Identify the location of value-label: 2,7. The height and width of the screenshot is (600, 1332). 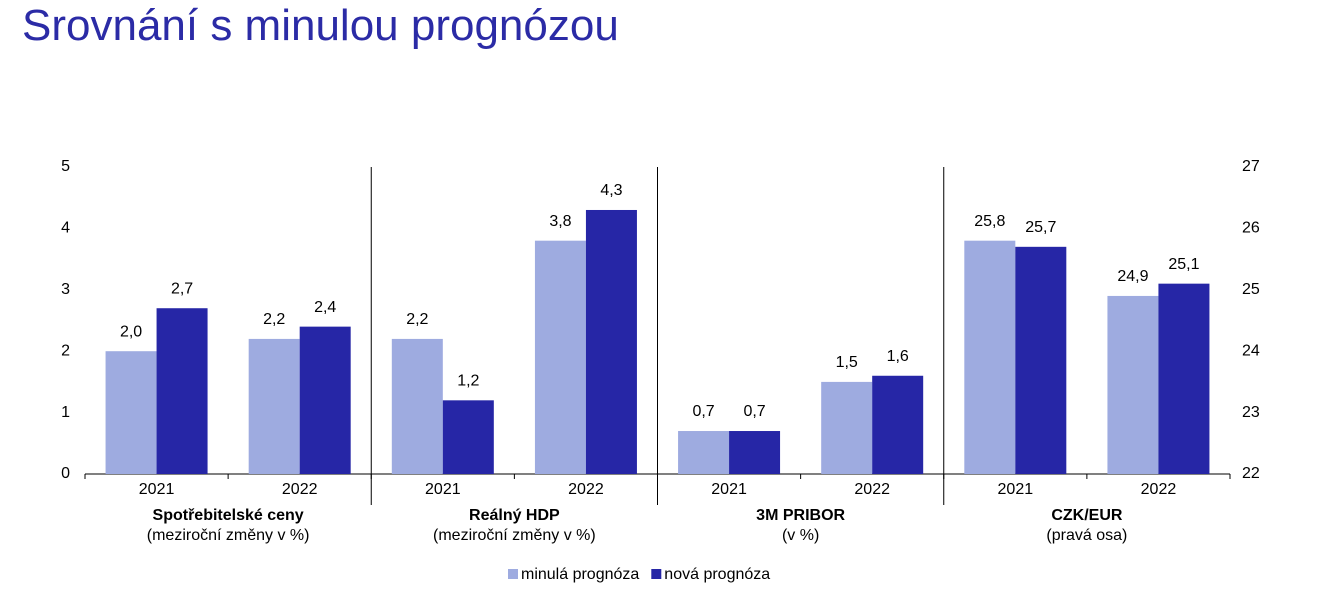
(182, 288).